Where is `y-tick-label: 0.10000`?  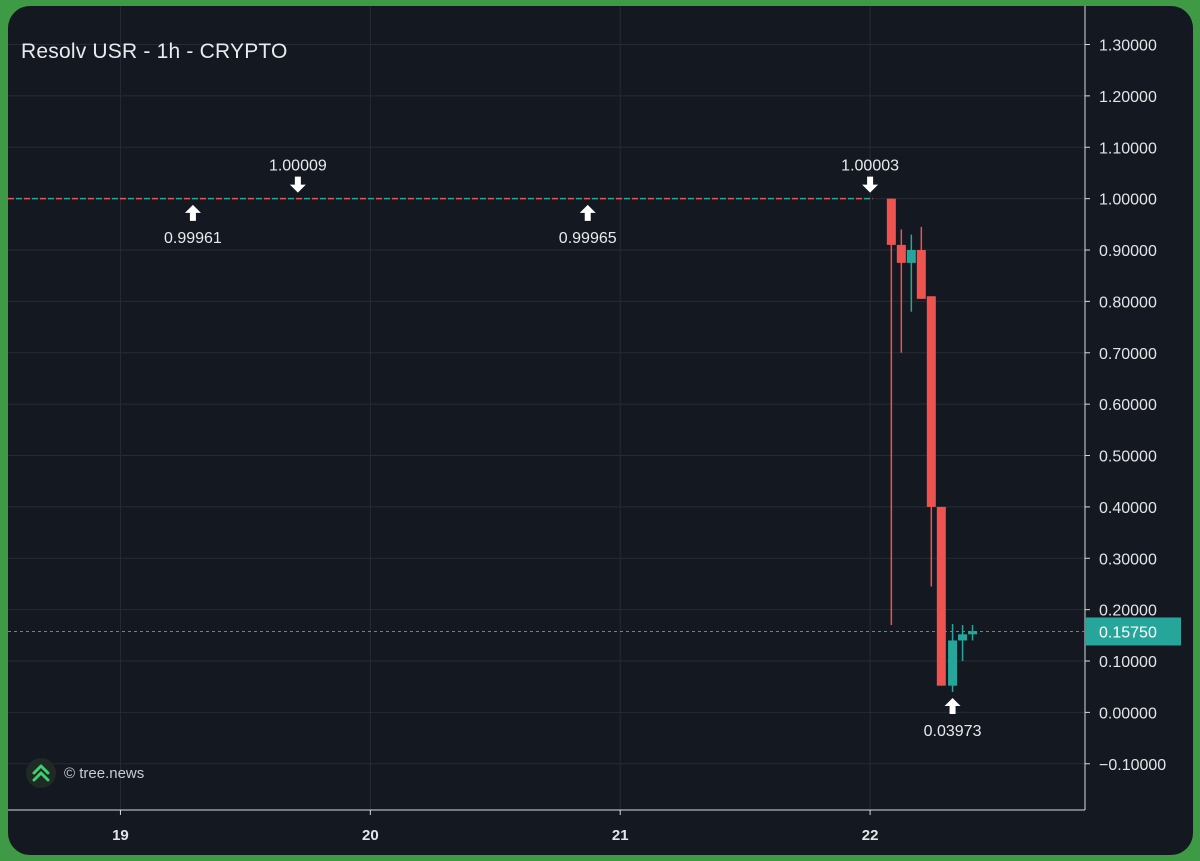
y-tick-label: 0.10000 is located at coordinates (1128, 662).